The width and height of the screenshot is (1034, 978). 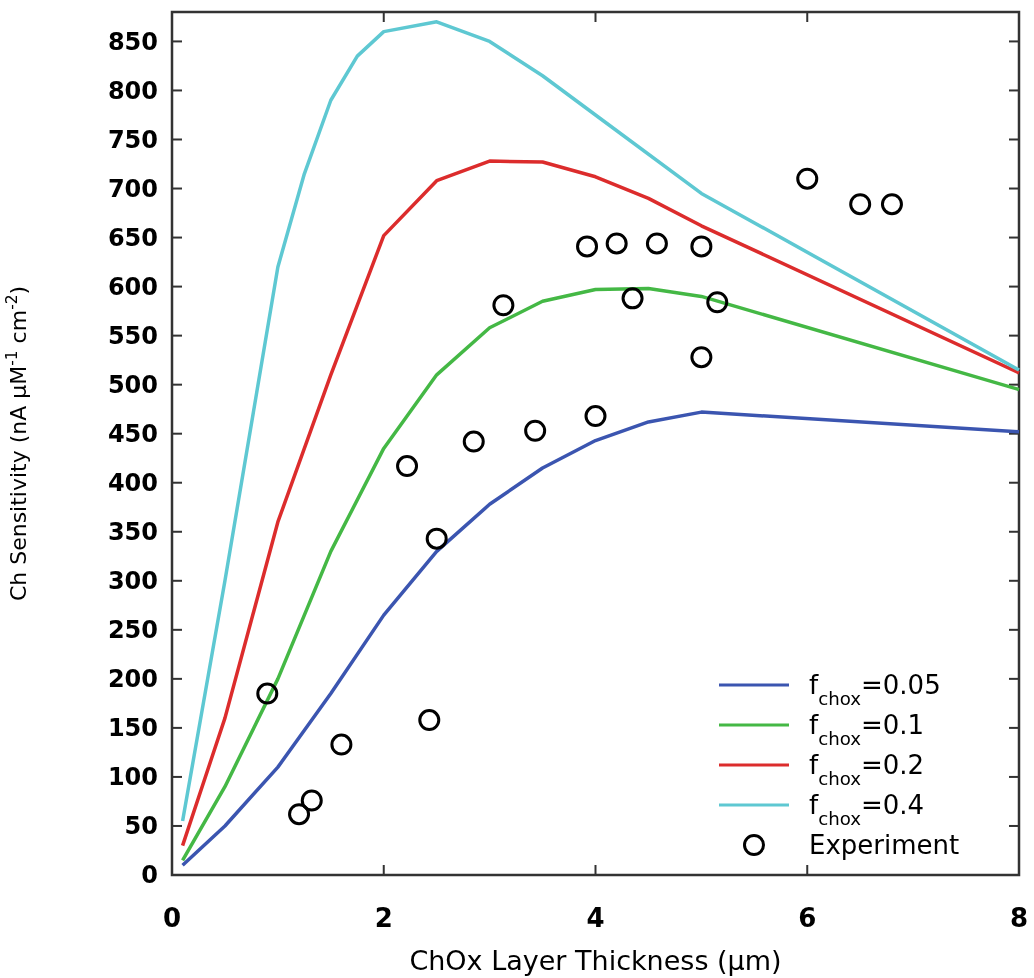 What do you see at coordinates (132, 777) in the screenshot?
I see `y-tick-label: 100` at bounding box center [132, 777].